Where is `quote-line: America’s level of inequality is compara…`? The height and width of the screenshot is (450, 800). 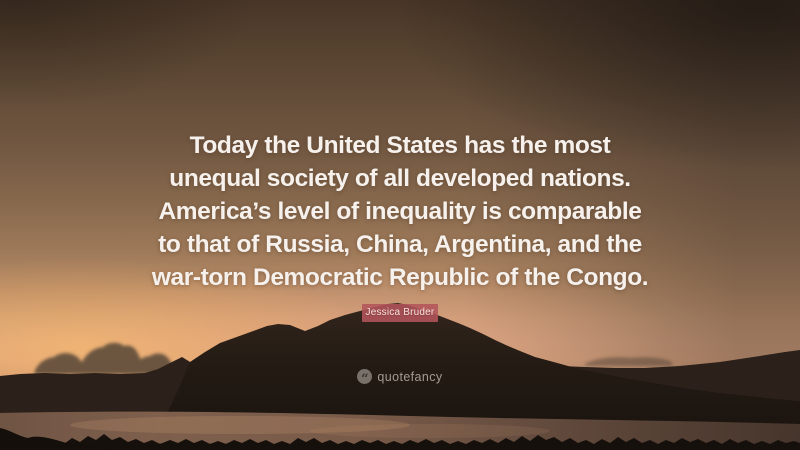 quote-line: America’s level of inequality is compara… is located at coordinates (400, 211).